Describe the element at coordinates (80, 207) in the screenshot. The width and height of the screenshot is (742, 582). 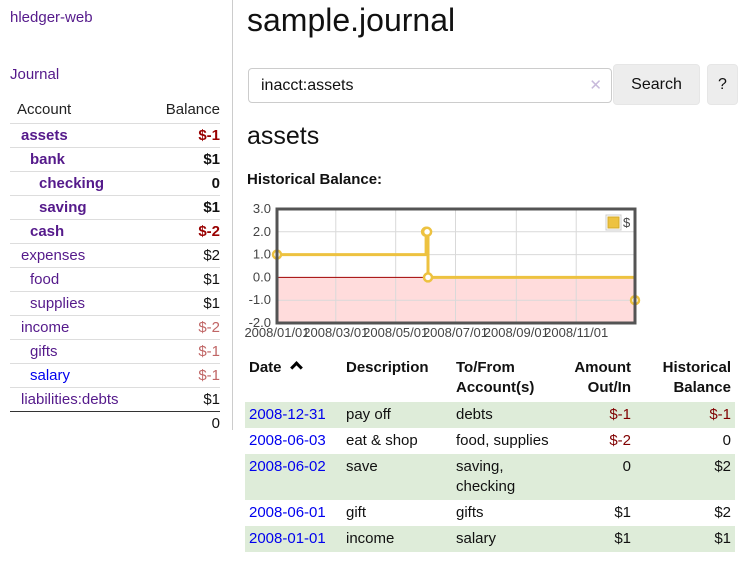
I see `account-link: saving` at that location.